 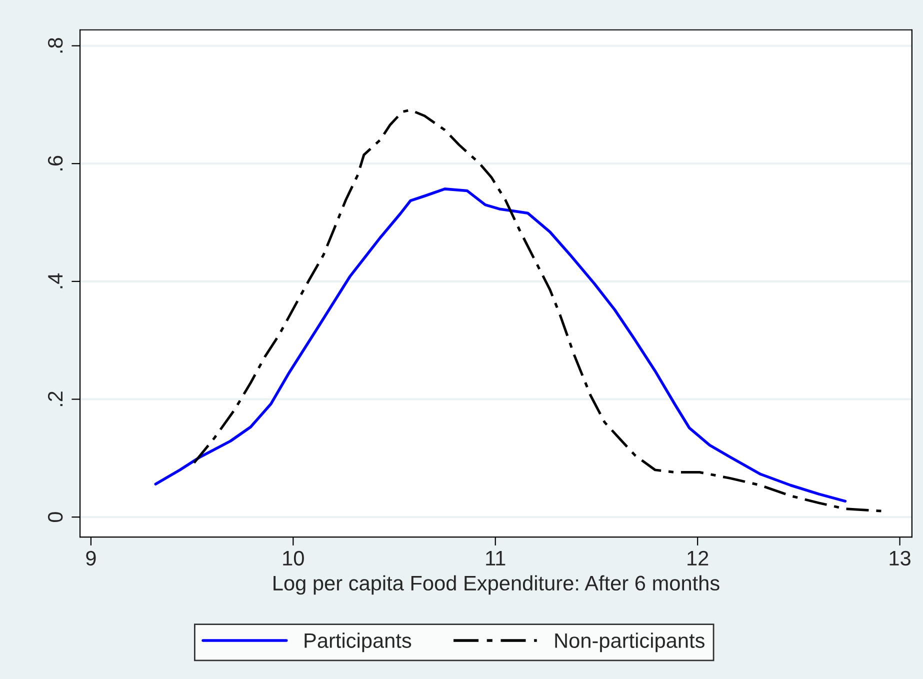 What do you see at coordinates (698, 558) in the screenshot?
I see `x-tick-label: 12` at bounding box center [698, 558].